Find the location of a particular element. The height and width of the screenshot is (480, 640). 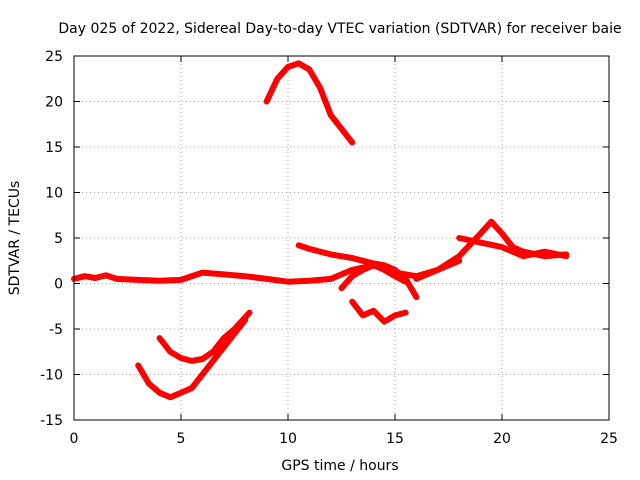

x-tick-label: 25 is located at coordinates (609, 439).